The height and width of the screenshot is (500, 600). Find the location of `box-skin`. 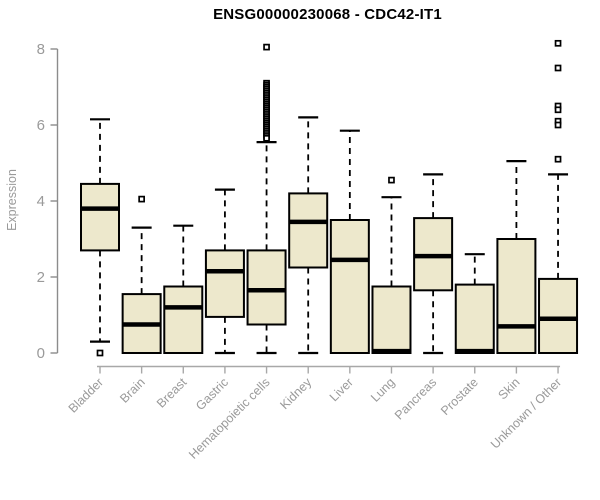

box-skin is located at coordinates (516, 296).